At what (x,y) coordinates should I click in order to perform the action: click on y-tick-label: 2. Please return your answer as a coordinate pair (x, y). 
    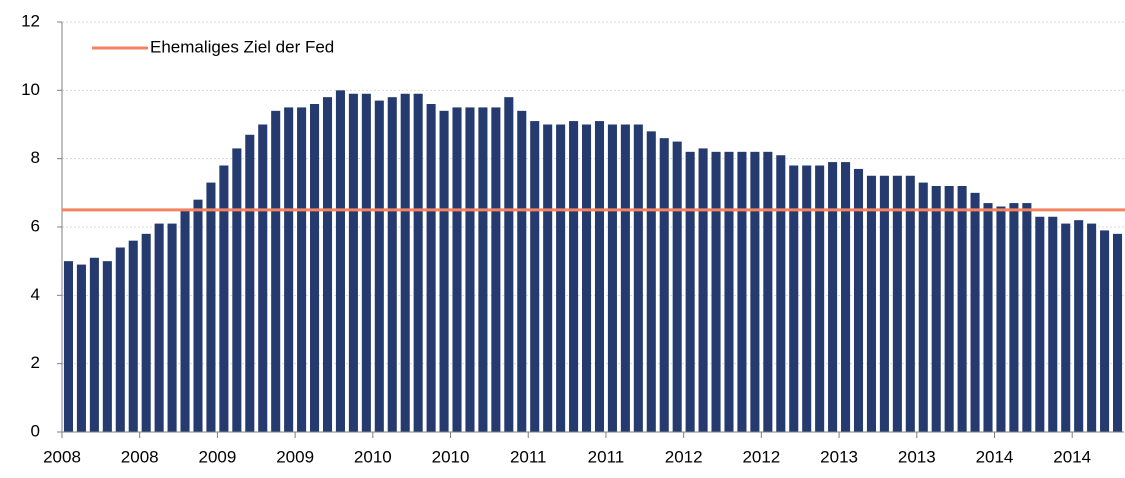
    Looking at the image, I should click on (35, 362).